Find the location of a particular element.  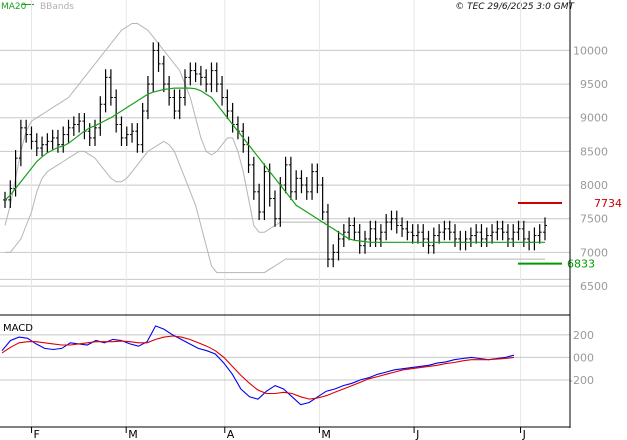

macd-grid is located at coordinates (285, 357).